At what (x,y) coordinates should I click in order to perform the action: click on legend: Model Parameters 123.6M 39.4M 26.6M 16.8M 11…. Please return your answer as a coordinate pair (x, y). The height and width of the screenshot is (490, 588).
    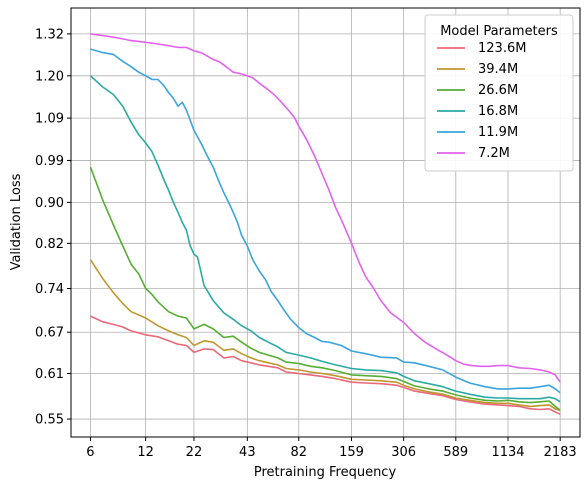
    Looking at the image, I should click on (499, 93).